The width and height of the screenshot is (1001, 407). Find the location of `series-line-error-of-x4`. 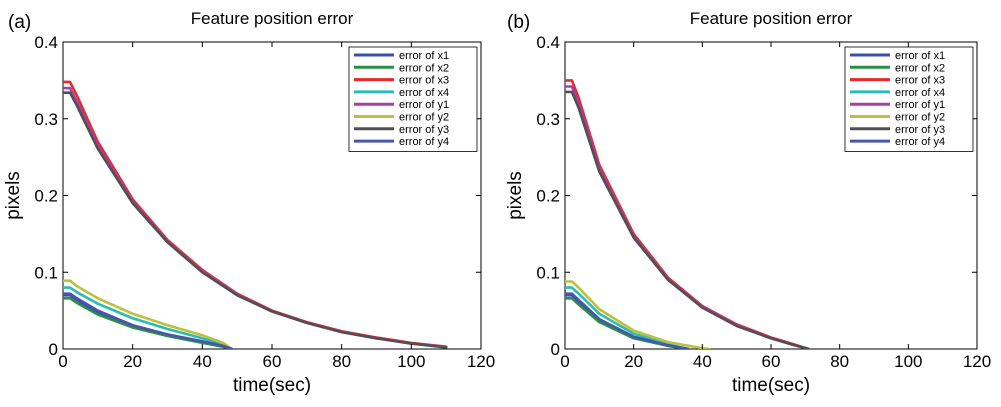

series-line-error-of-x4 is located at coordinates (148, 317).